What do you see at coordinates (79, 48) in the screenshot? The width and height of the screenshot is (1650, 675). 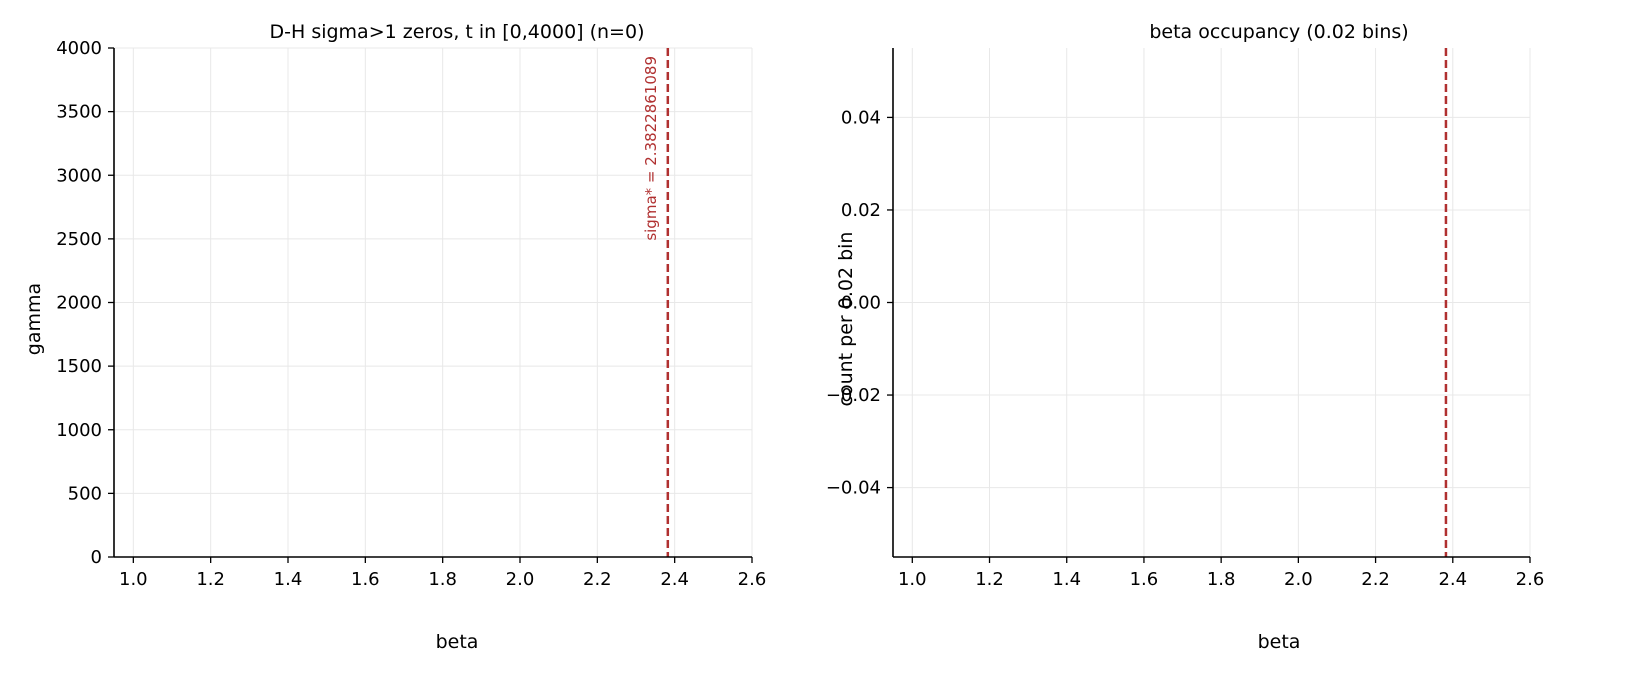 I see `chart-0-ytick-label-8: 4000` at bounding box center [79, 48].